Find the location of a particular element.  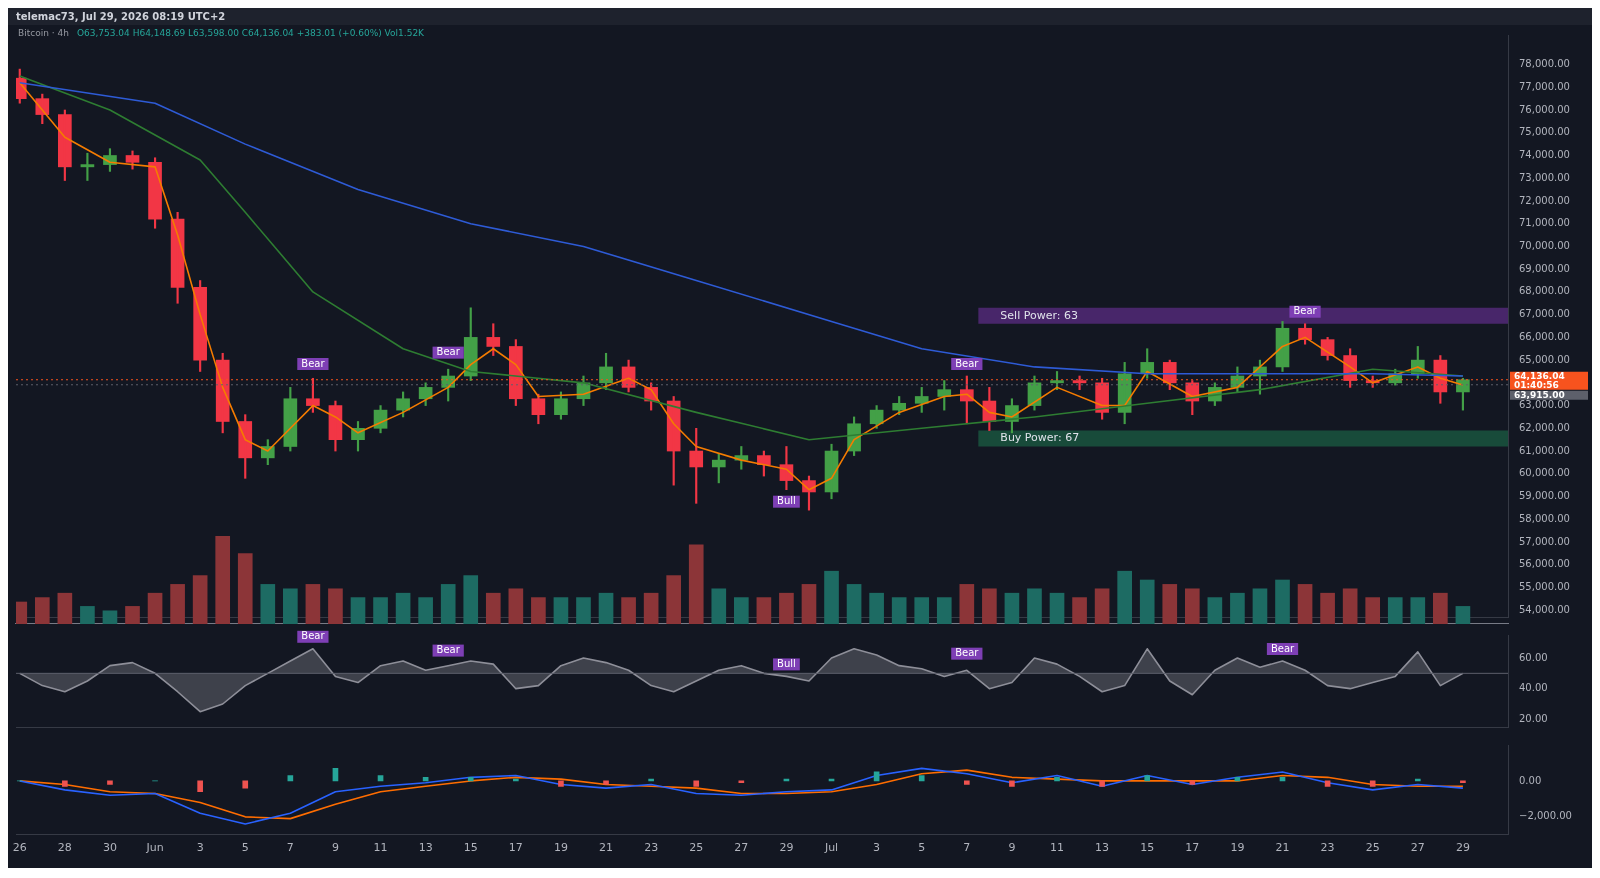

x-tick-label: 3 is located at coordinates (877, 848).